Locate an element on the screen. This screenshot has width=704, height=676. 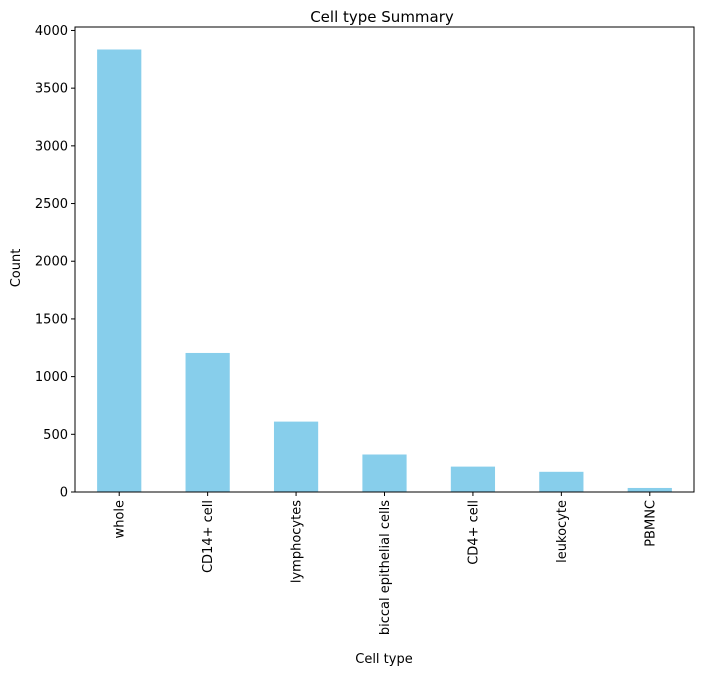
x-tick-label: whole is located at coordinates (120, 519).